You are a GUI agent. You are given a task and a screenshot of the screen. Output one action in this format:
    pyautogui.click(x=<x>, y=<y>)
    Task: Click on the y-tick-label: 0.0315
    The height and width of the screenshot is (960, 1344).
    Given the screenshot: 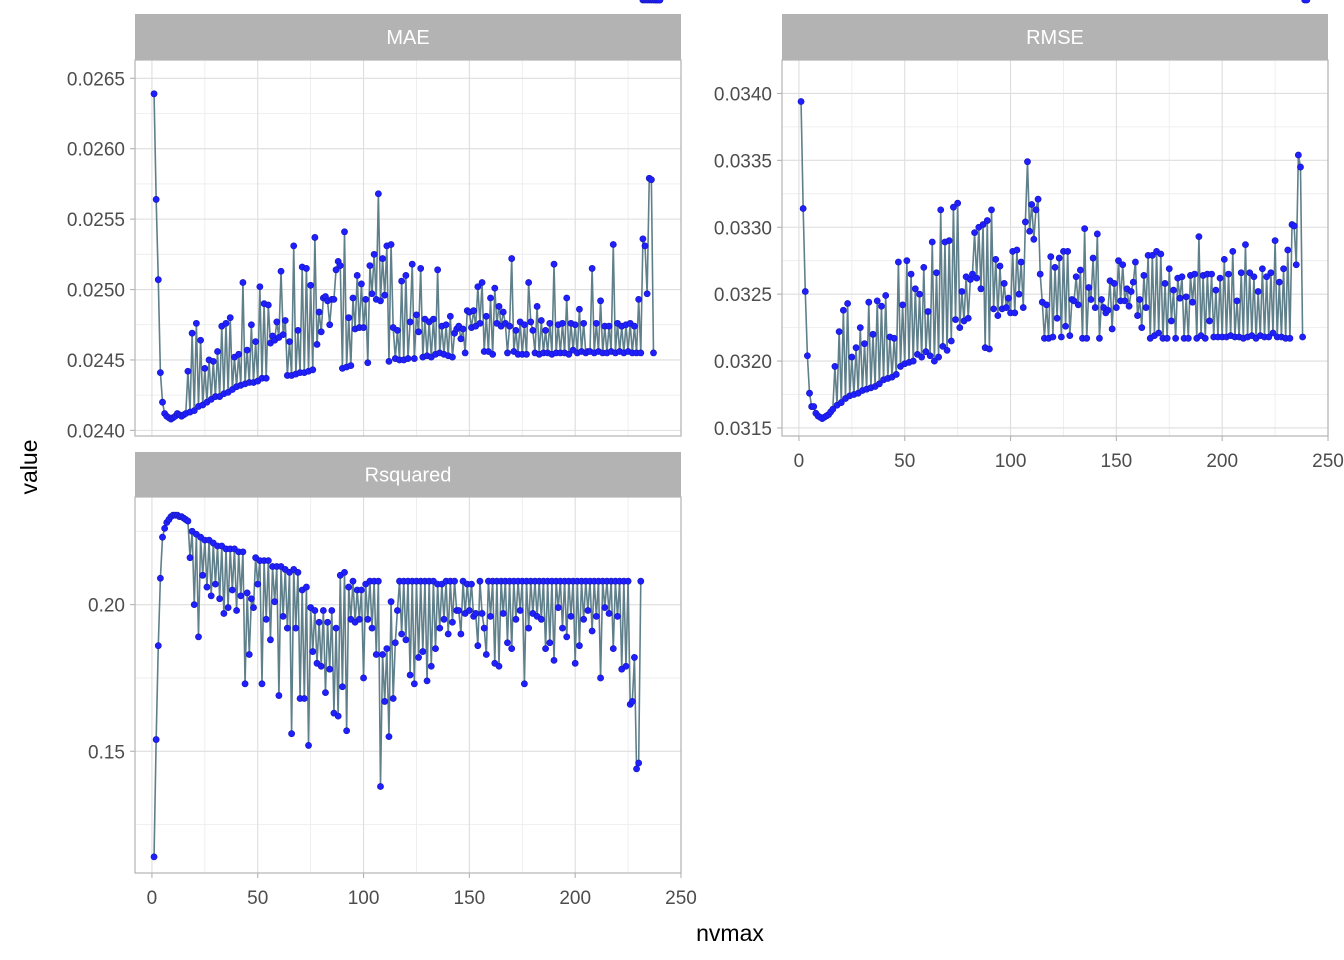 What is the action you would take?
    pyautogui.click(x=743, y=429)
    